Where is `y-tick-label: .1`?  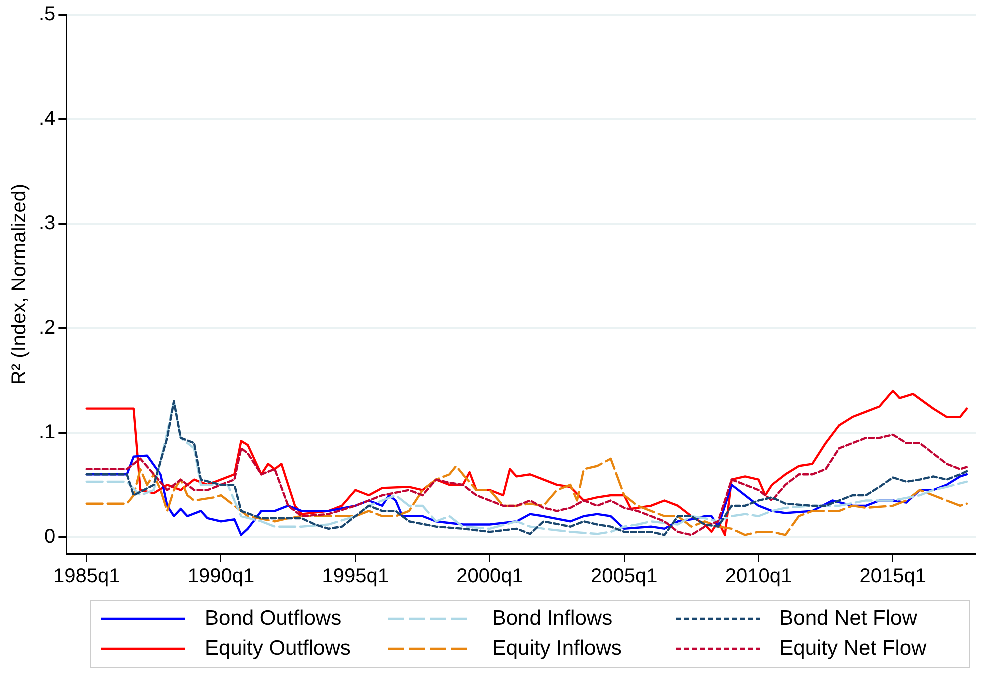
y-tick-label: .1 is located at coordinates (47, 432).